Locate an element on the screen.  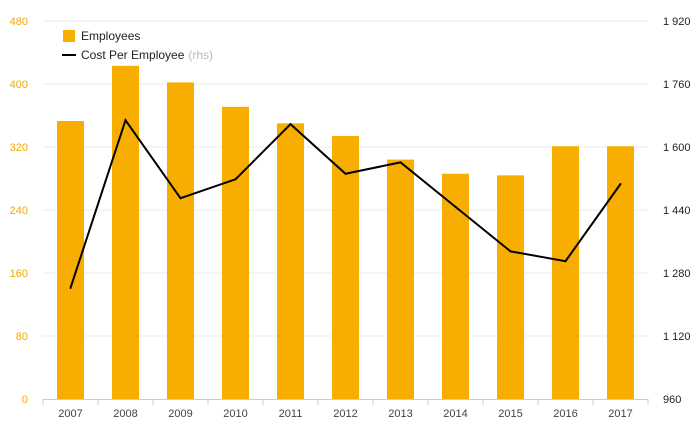
bar-2014 is located at coordinates (455, 286).